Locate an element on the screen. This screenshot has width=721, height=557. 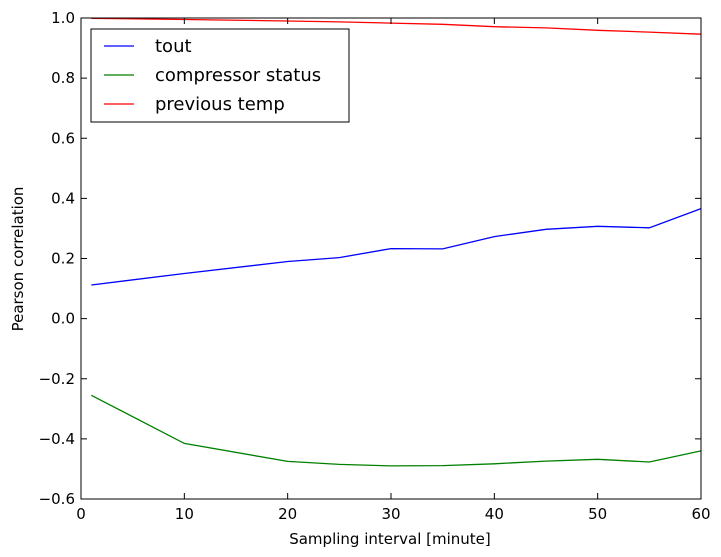
y-tick-label: −0.4 is located at coordinates (57, 439).